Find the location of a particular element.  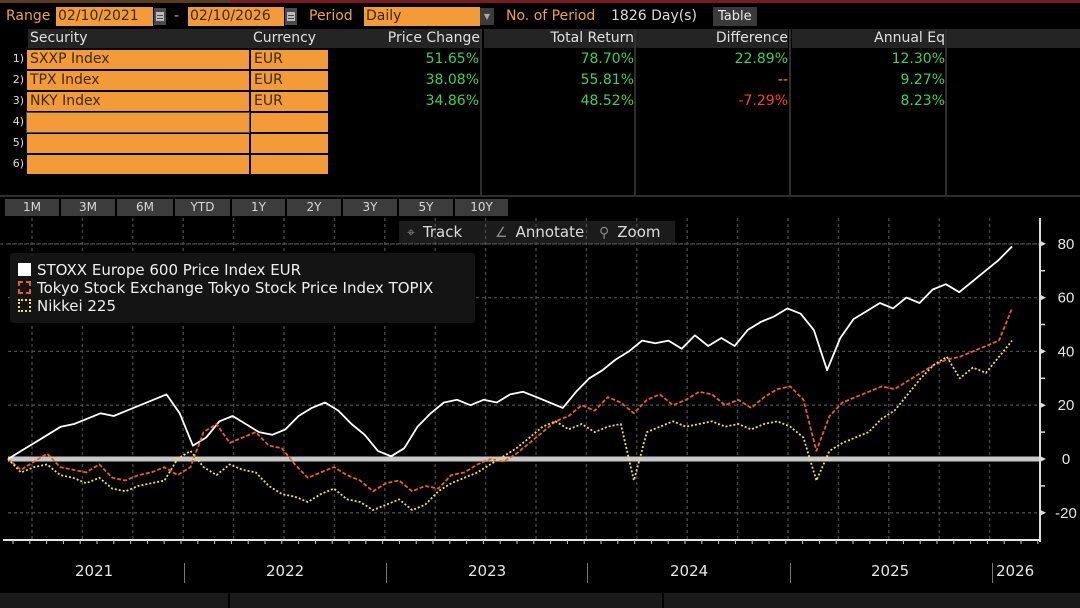

difference-value: -7.29% is located at coordinates (763, 101).